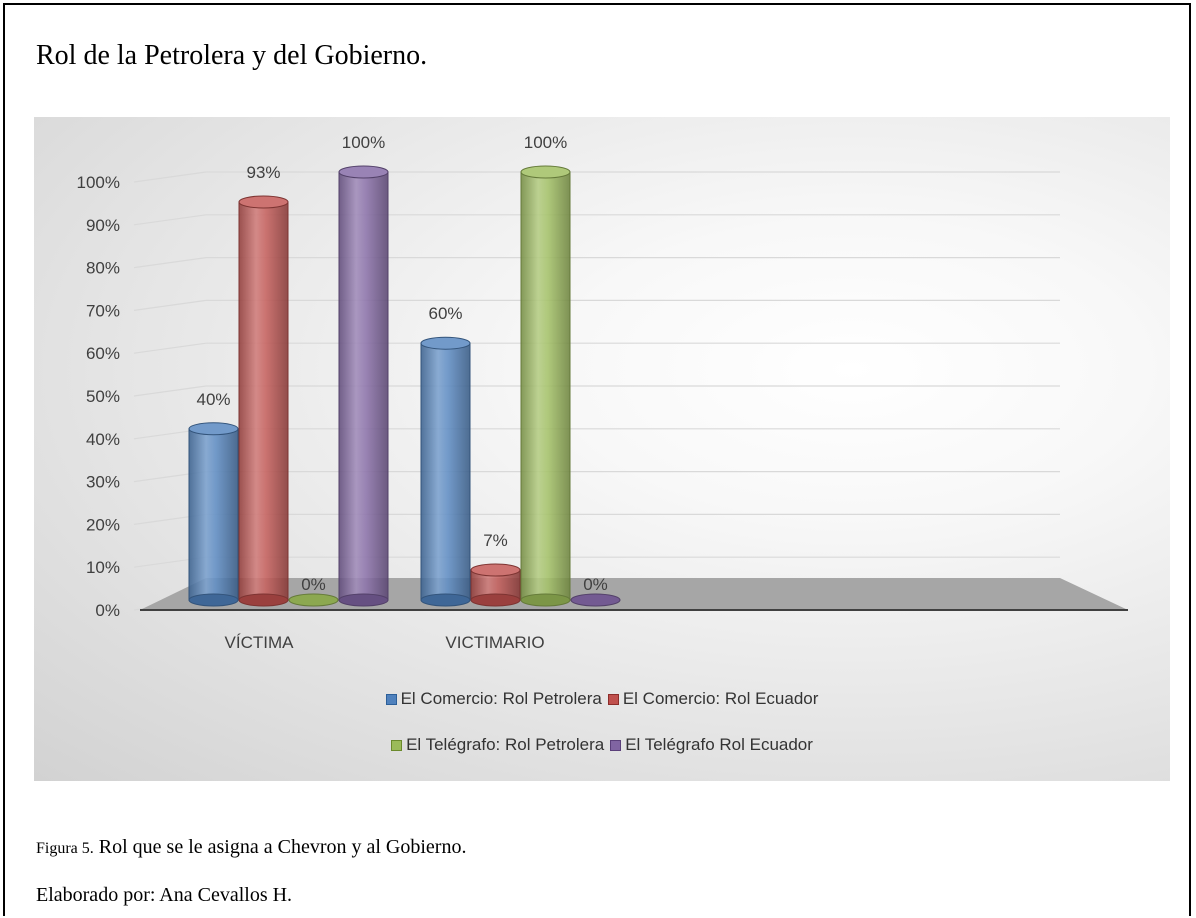  Describe the element at coordinates (103, 225) in the screenshot. I see `y-tick-label: 90%` at that location.